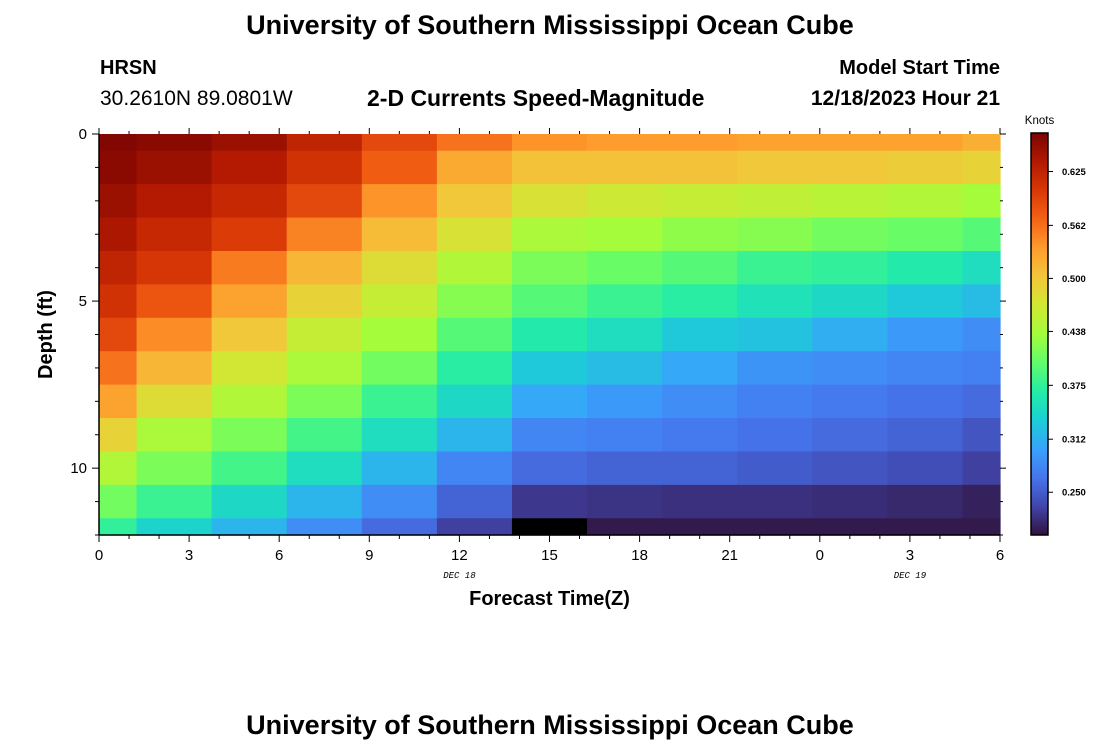 The height and width of the screenshot is (750, 1100). Describe the element at coordinates (905, 98) in the screenshot. I see `model-start-value: 12/18/2023 Hour 21` at that location.